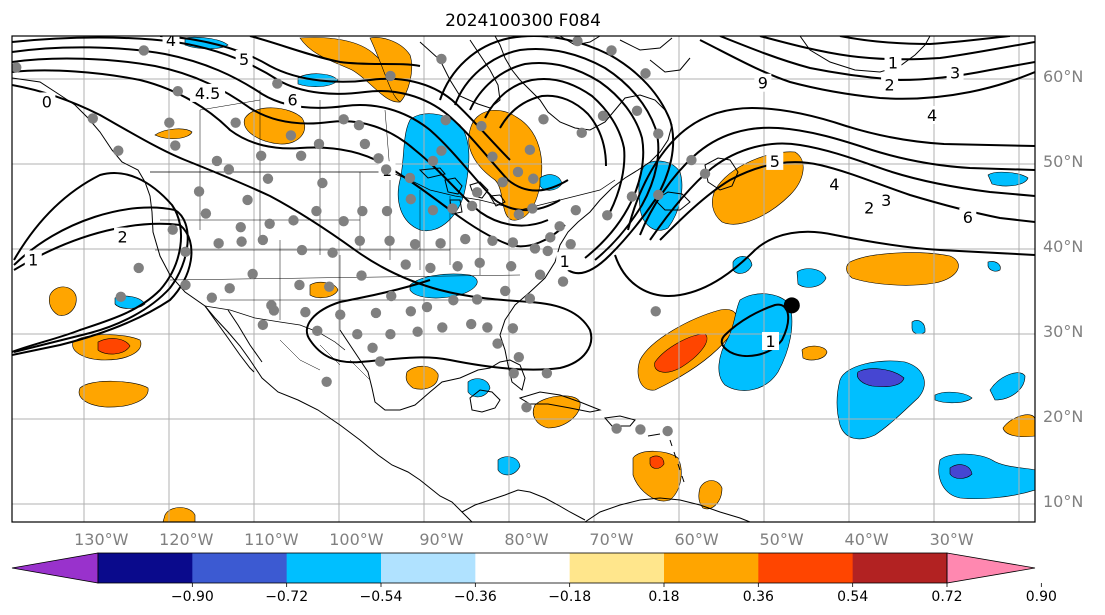  What do you see at coordinates (192, 597) in the screenshot?
I see `colorbar-tick-label: −0.90` at bounding box center [192, 597].